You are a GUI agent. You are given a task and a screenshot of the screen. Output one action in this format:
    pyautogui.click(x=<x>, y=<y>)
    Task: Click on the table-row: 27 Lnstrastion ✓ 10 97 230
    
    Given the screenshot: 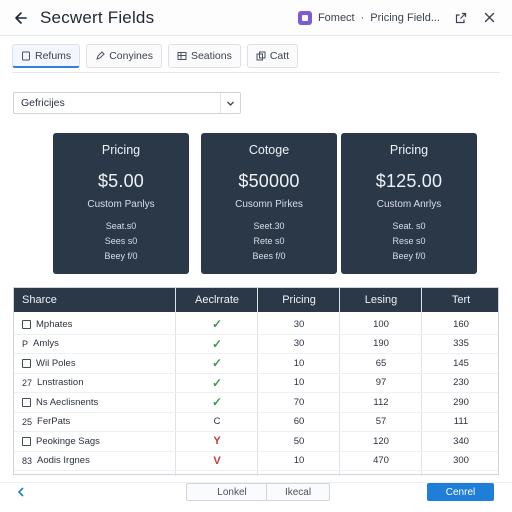 What is the action you would take?
    pyautogui.click(x=256, y=383)
    